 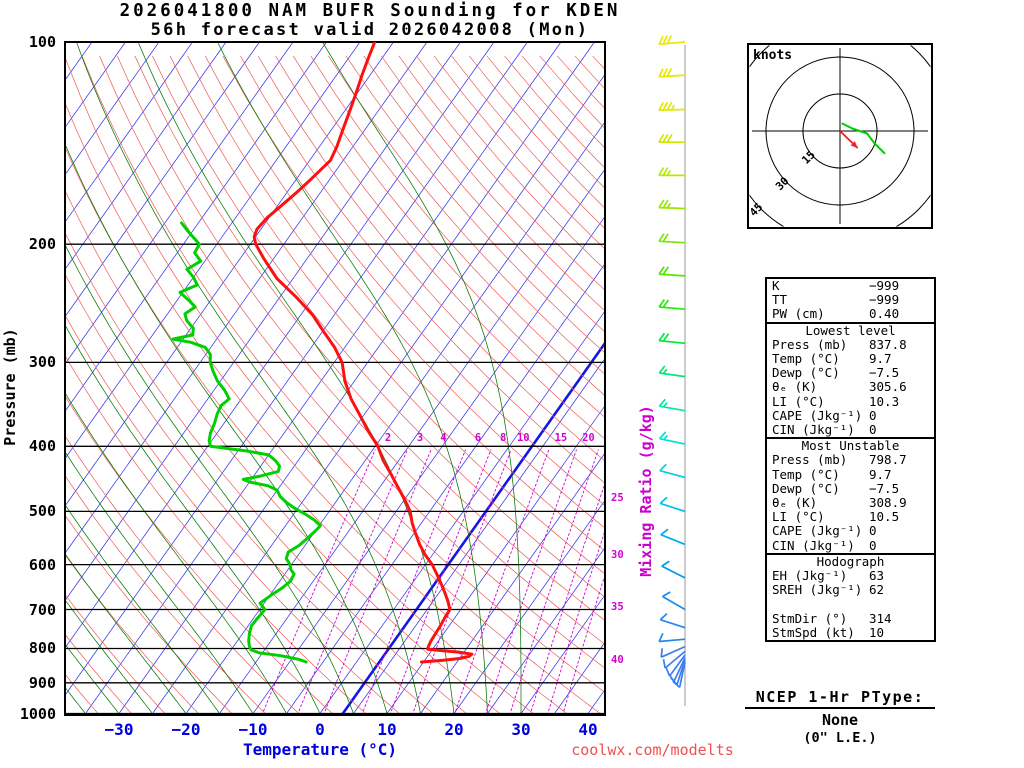 What do you see at coordinates (433, 582) in the screenshot?
I see `mixing-ratio-grid` at bounding box center [433, 582].